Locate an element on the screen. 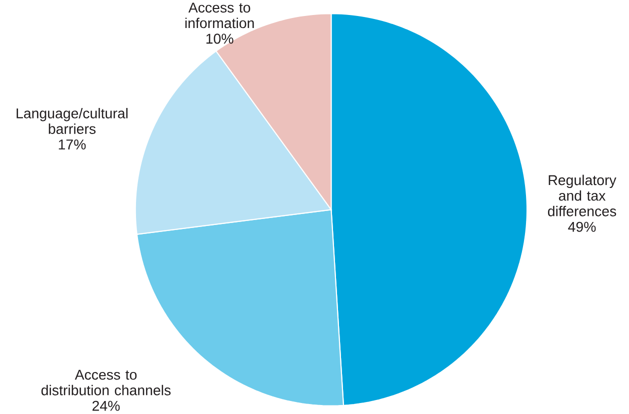 Image resolution: width=629 pixels, height=414 pixels. data-label: 17% is located at coordinates (72, 145).